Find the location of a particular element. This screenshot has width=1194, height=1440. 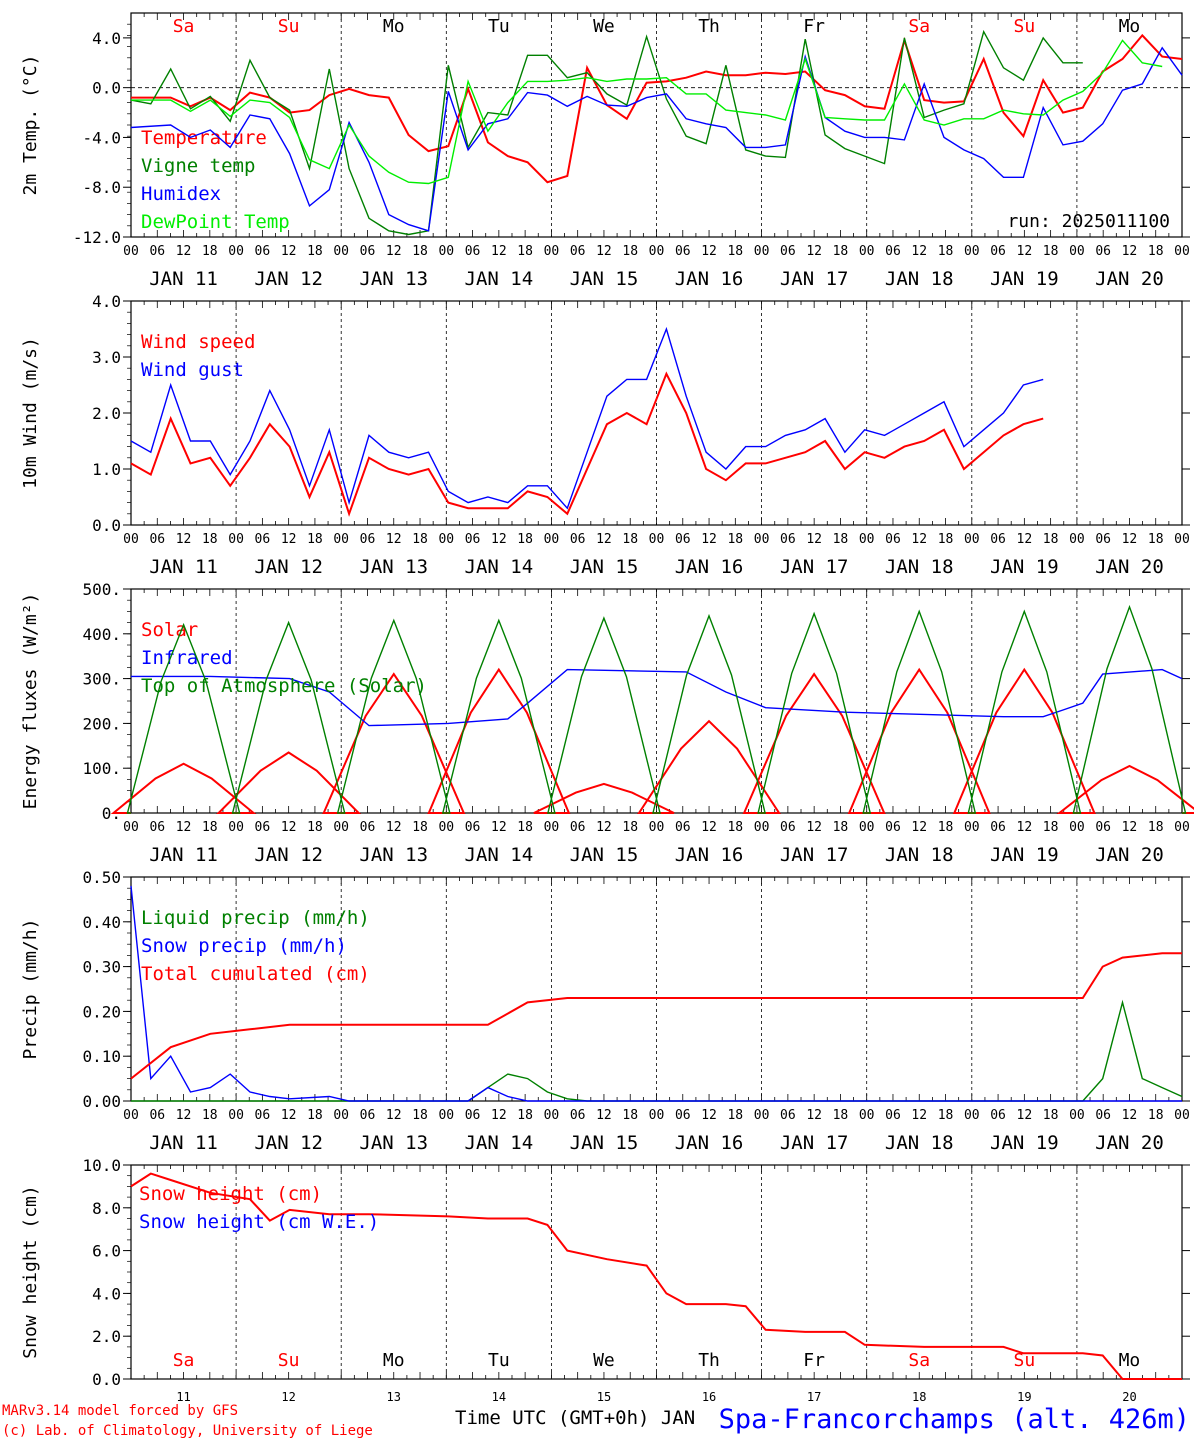

y-tick-label: 400. is located at coordinates (101, 634).